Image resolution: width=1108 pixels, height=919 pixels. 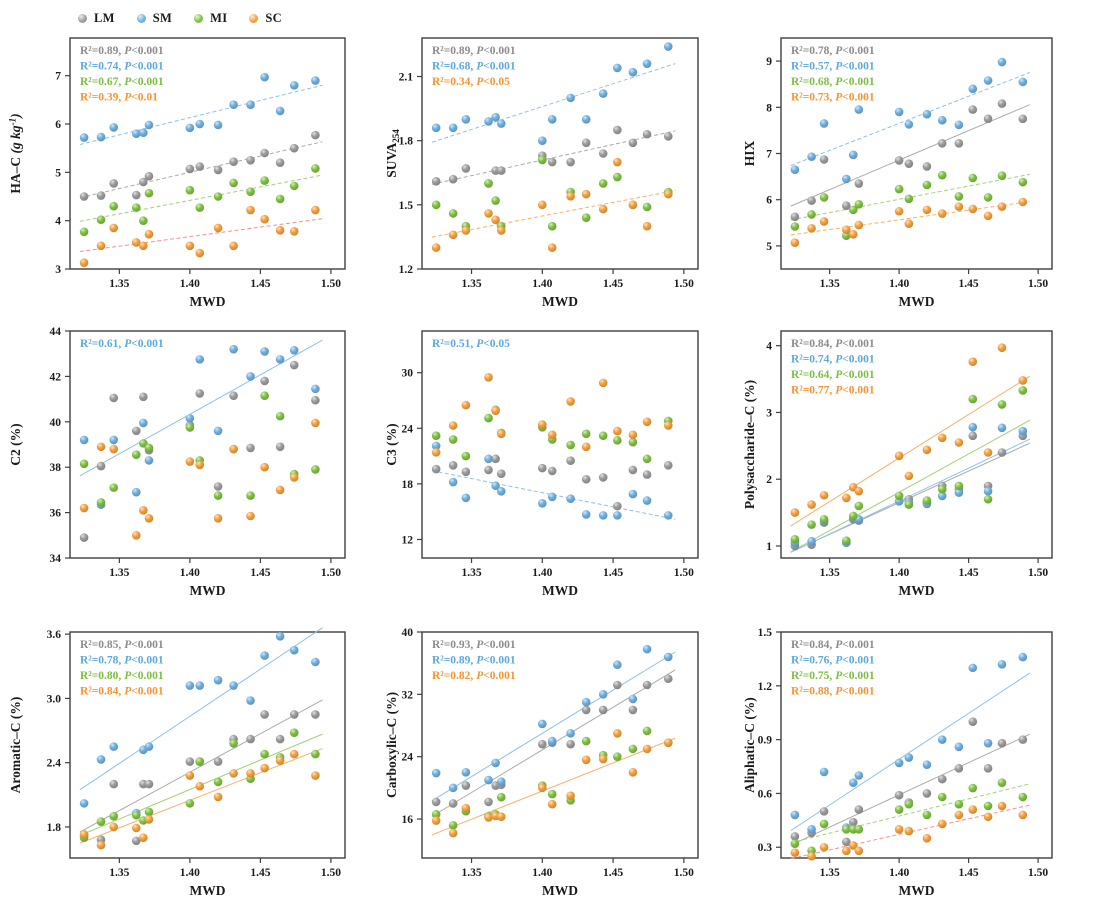 I want to click on x-tick-label: 1.50, so click(x=331, y=284).